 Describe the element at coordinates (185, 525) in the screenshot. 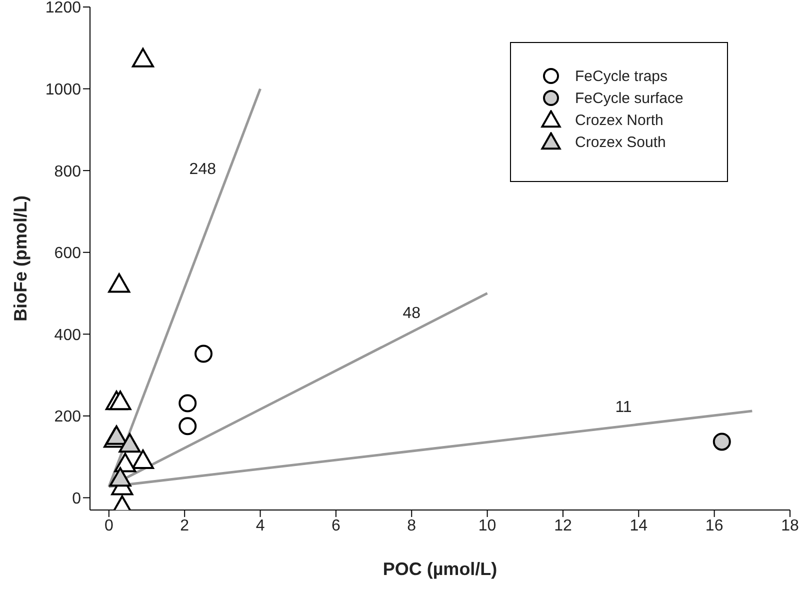

I see `x-tick-label: 2` at that location.